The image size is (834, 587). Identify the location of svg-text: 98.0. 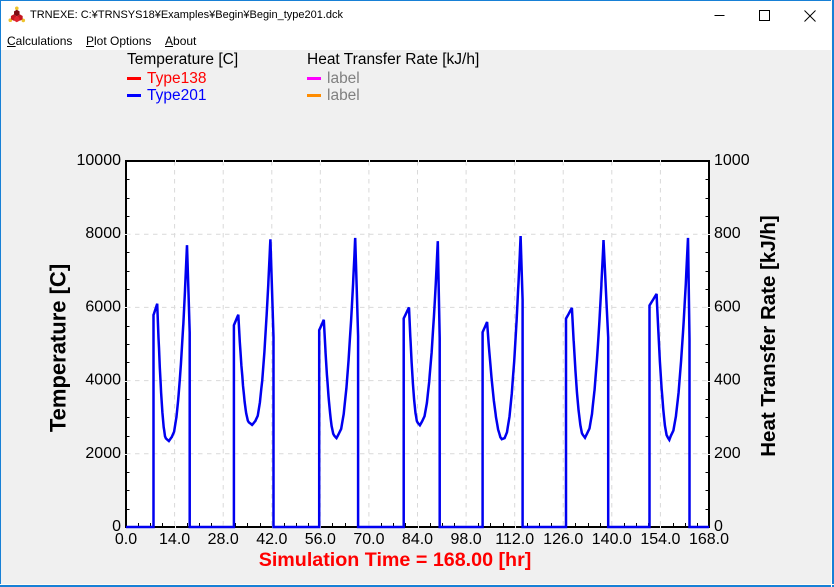
(466, 539).